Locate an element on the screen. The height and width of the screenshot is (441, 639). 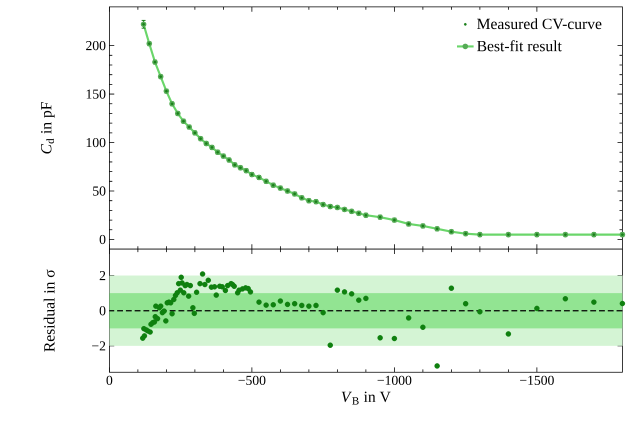
x-axis-title: V$_{B}$ in V is located at coordinates (366, 398).